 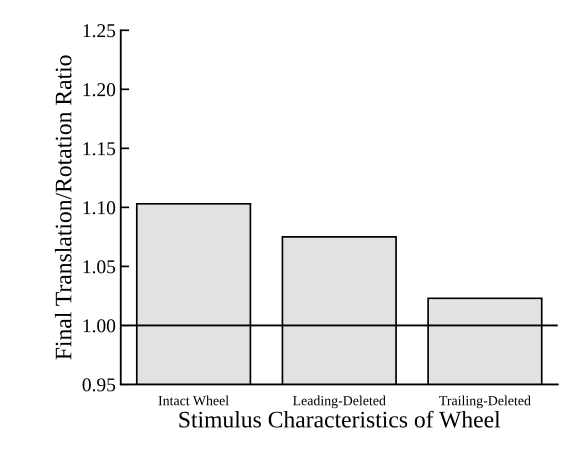 What do you see at coordinates (100, 89) in the screenshot?
I see `y-tick-label: 1.20` at bounding box center [100, 89].